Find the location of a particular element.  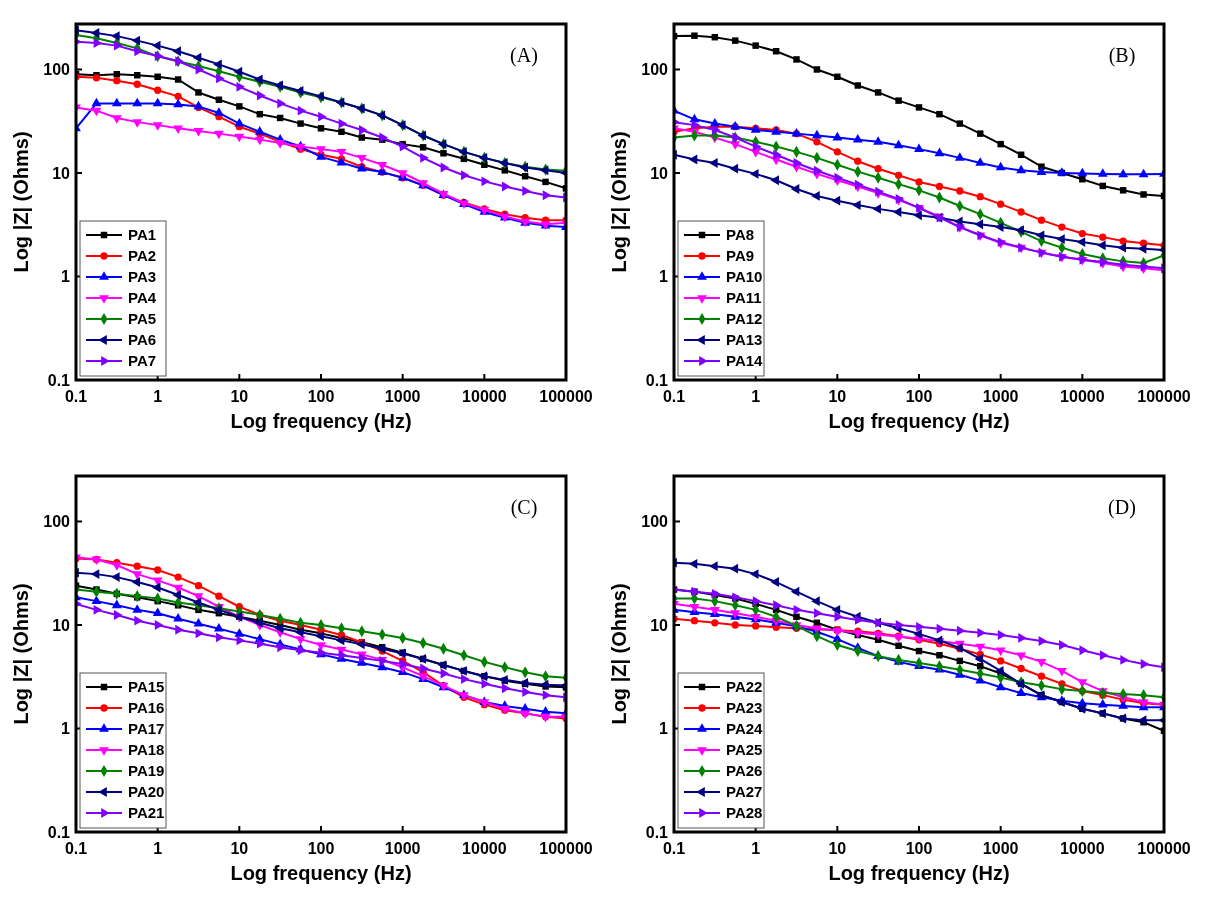

legend-label: PA26 is located at coordinates (744, 771).